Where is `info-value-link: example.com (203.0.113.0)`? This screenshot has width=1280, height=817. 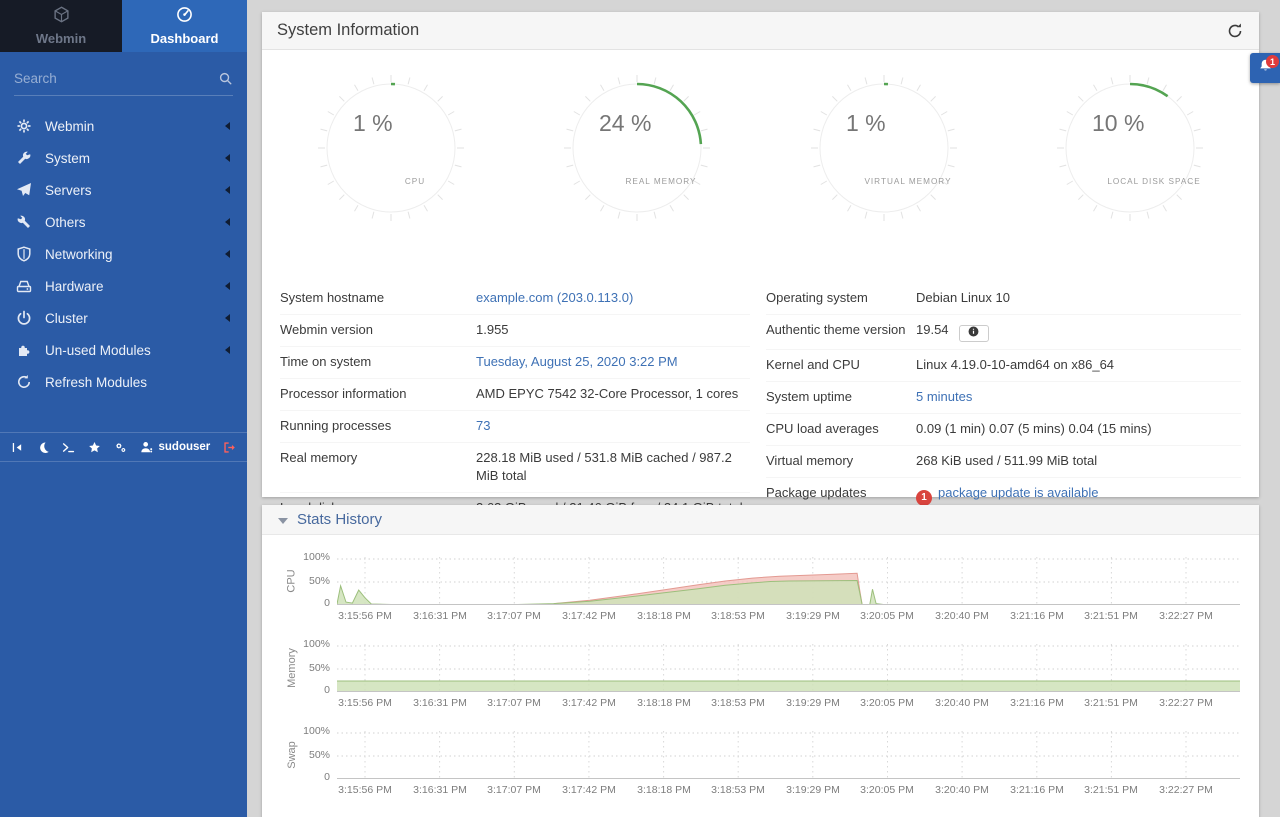
info-value-link: example.com (203.0.113.0) is located at coordinates (555, 297).